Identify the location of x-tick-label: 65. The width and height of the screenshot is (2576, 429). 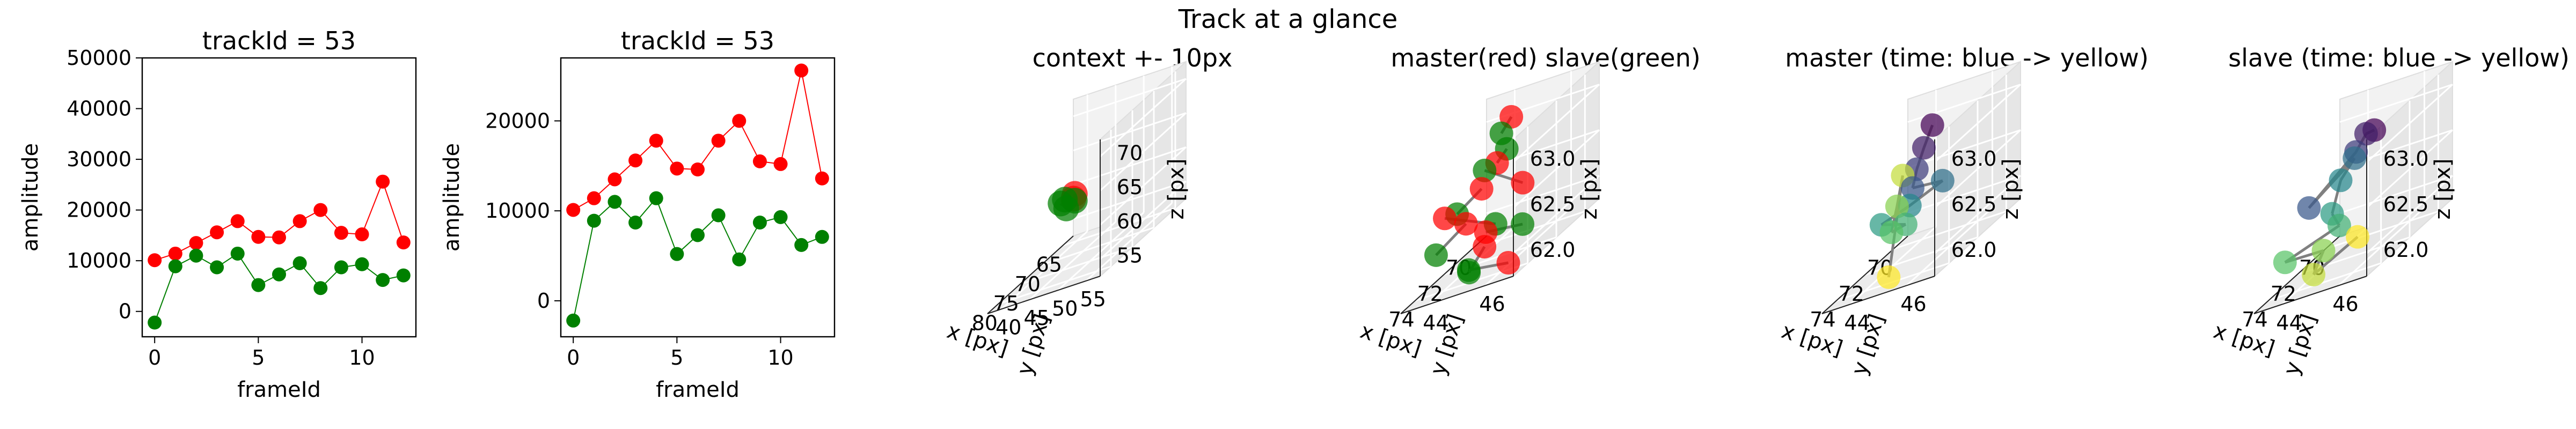
(1049, 265).